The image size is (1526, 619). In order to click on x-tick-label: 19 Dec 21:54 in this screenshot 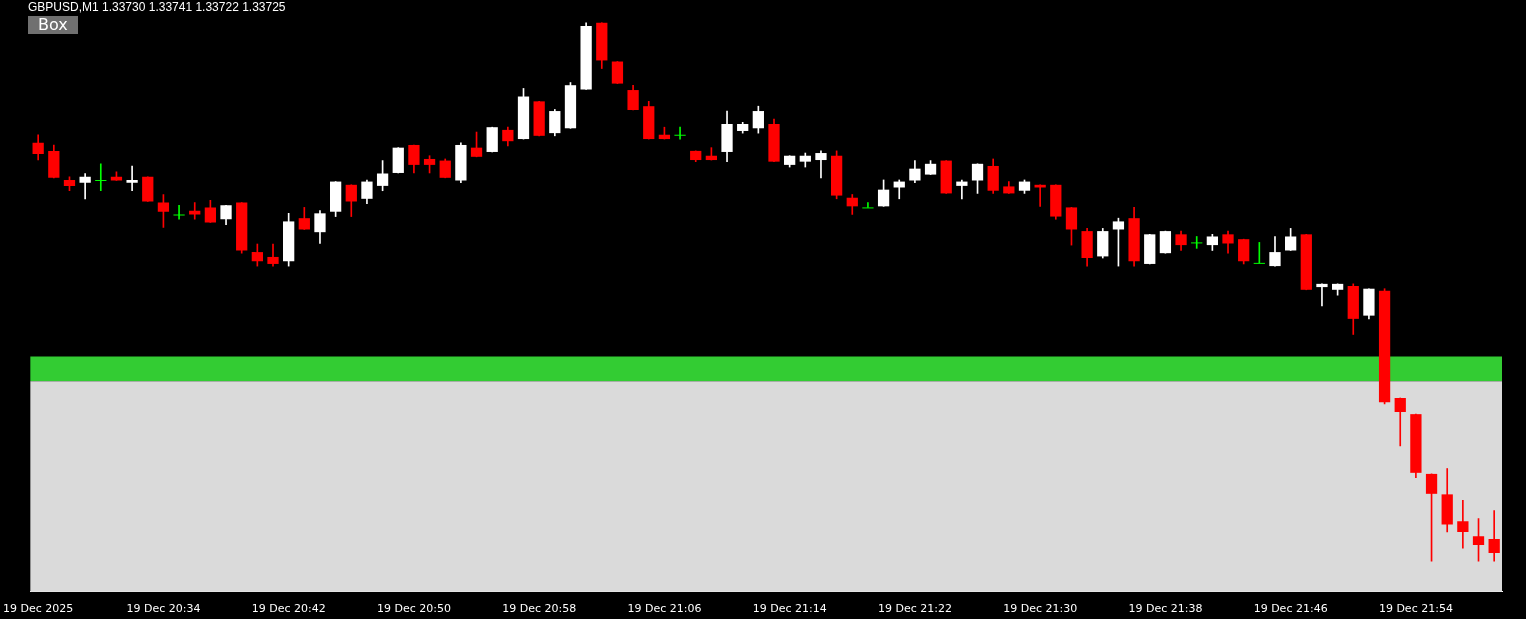, I will do `click(1415, 609)`.